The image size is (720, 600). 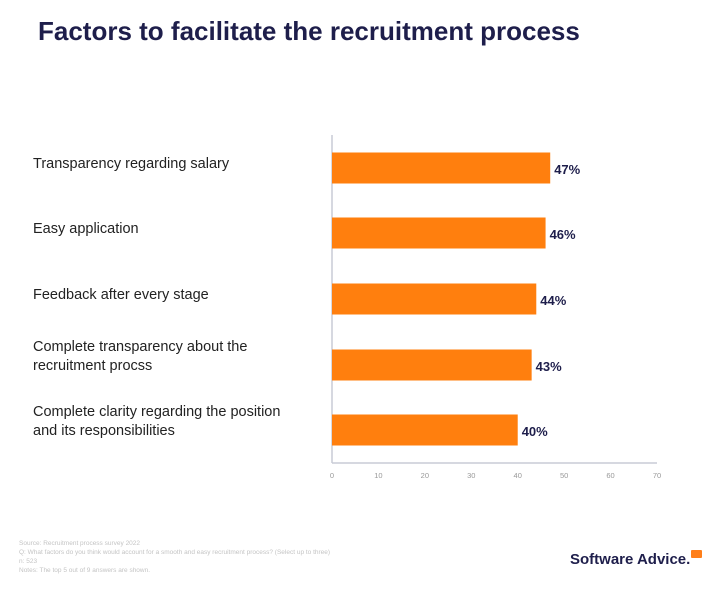 What do you see at coordinates (610, 475) in the screenshot?
I see `x-tick-label: 60` at bounding box center [610, 475].